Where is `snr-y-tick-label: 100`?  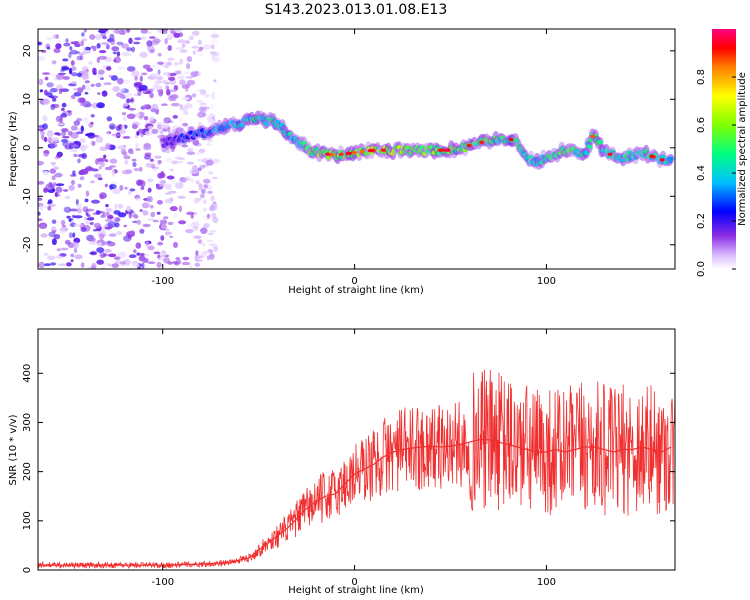 snr-y-tick-label: 100 is located at coordinates (27, 520).